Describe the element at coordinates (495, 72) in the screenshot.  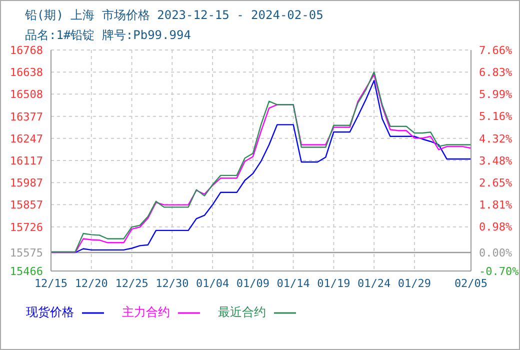
I see `y2-tick-label: 6.83%` at that location.